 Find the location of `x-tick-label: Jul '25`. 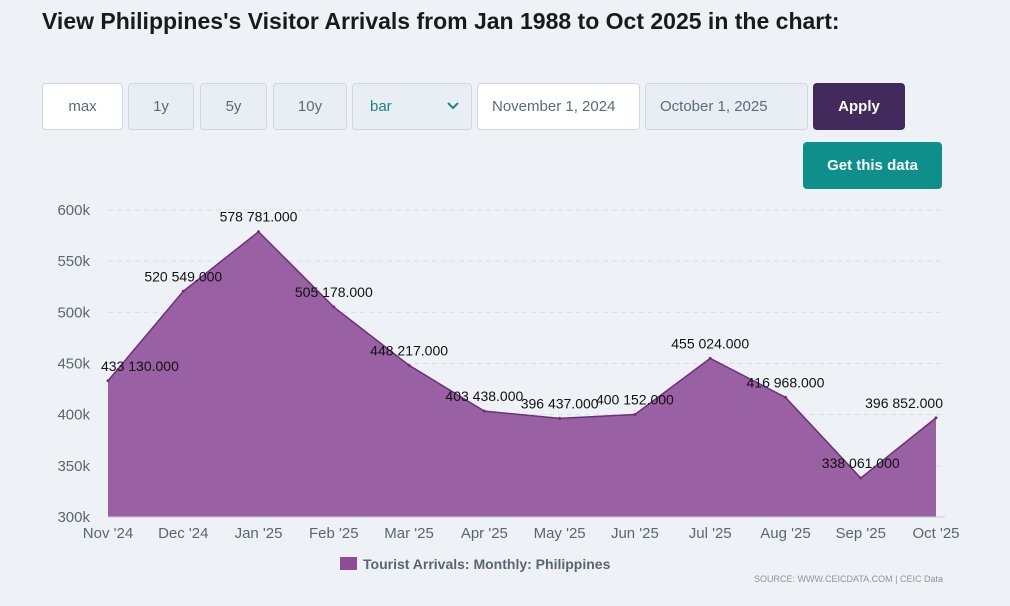

x-tick-label: Jul '25 is located at coordinates (710, 533).